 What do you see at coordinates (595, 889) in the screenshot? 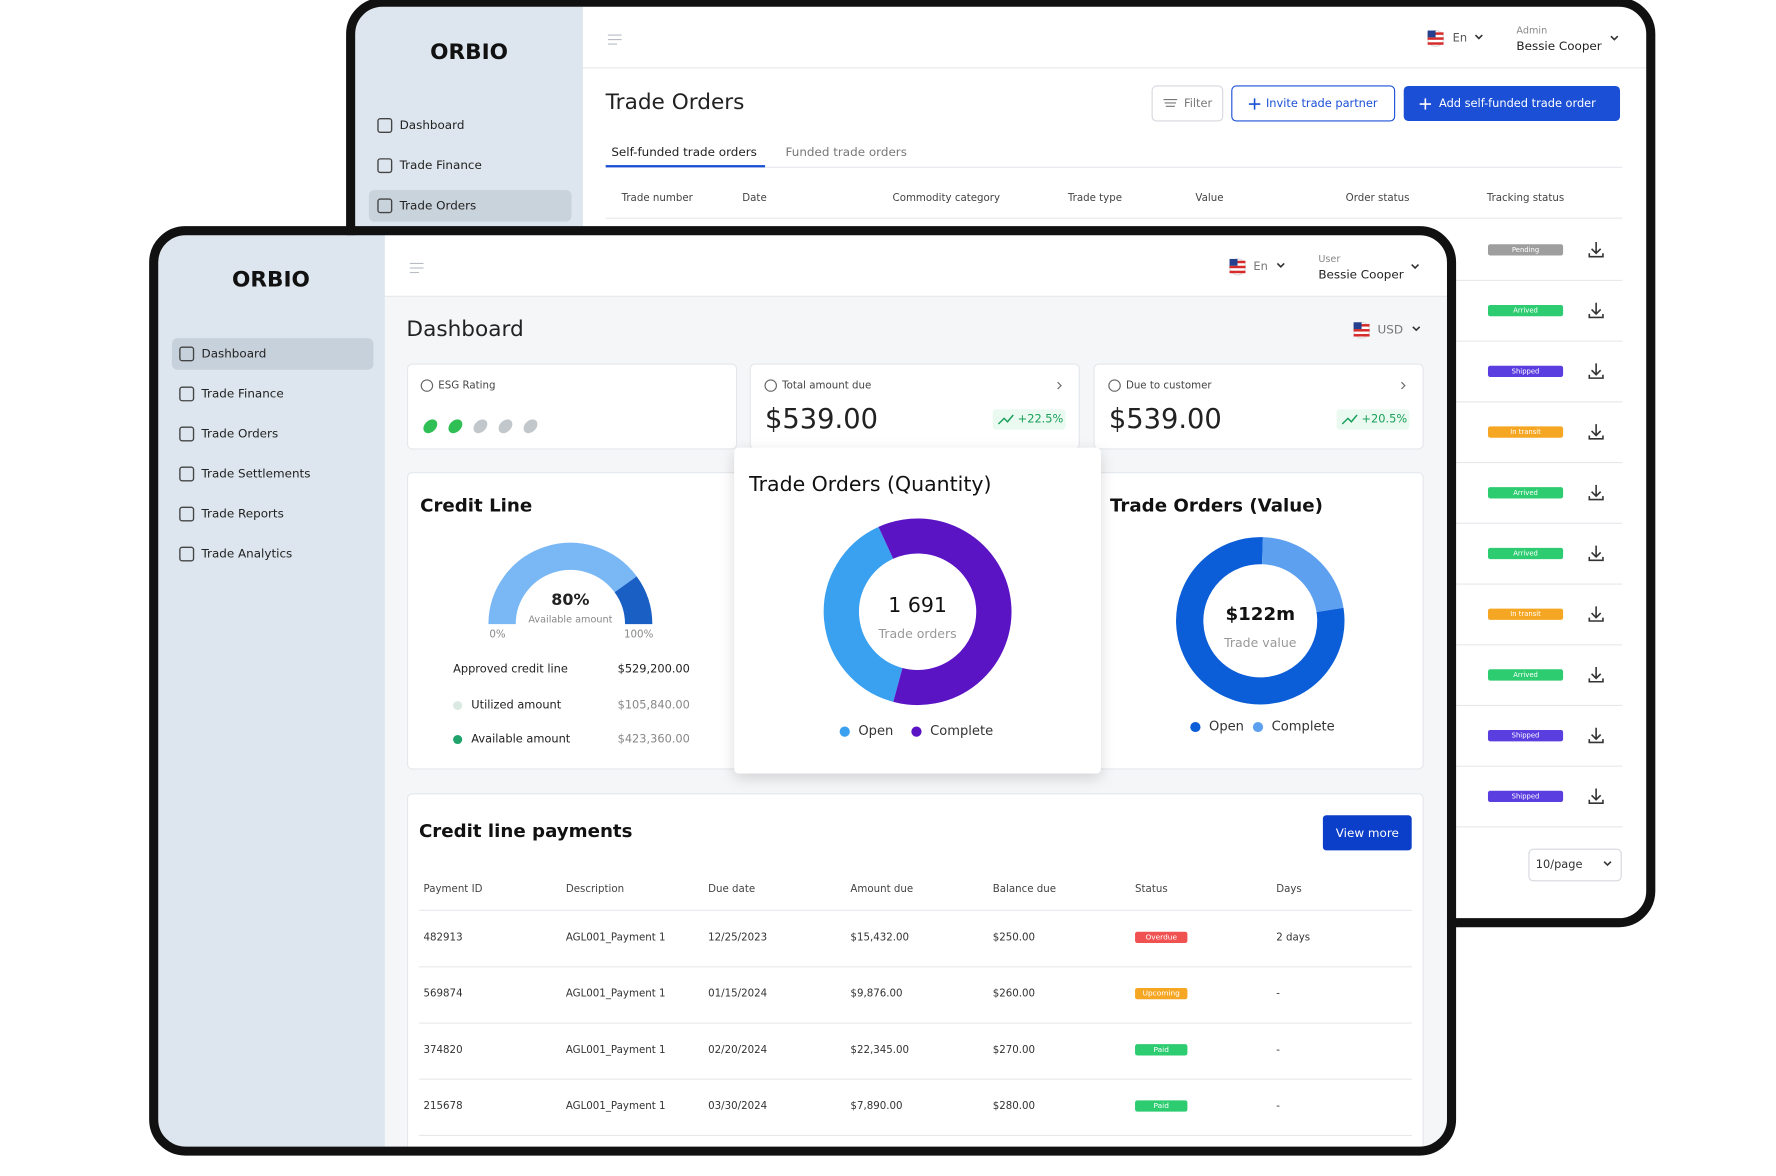
I see `column-header: Description` at bounding box center [595, 889].